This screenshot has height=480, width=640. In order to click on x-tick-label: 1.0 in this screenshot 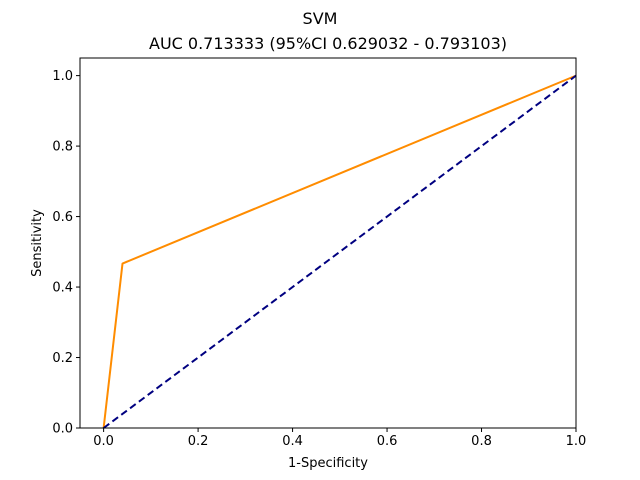, I will do `click(576, 441)`.